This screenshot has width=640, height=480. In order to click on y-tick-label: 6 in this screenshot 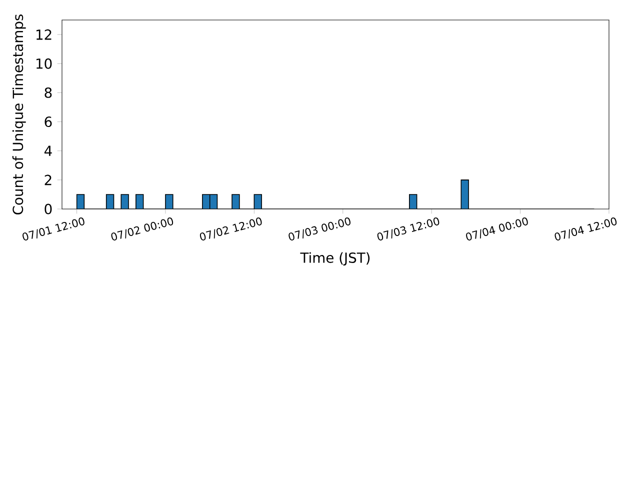, I will do `click(48, 122)`.